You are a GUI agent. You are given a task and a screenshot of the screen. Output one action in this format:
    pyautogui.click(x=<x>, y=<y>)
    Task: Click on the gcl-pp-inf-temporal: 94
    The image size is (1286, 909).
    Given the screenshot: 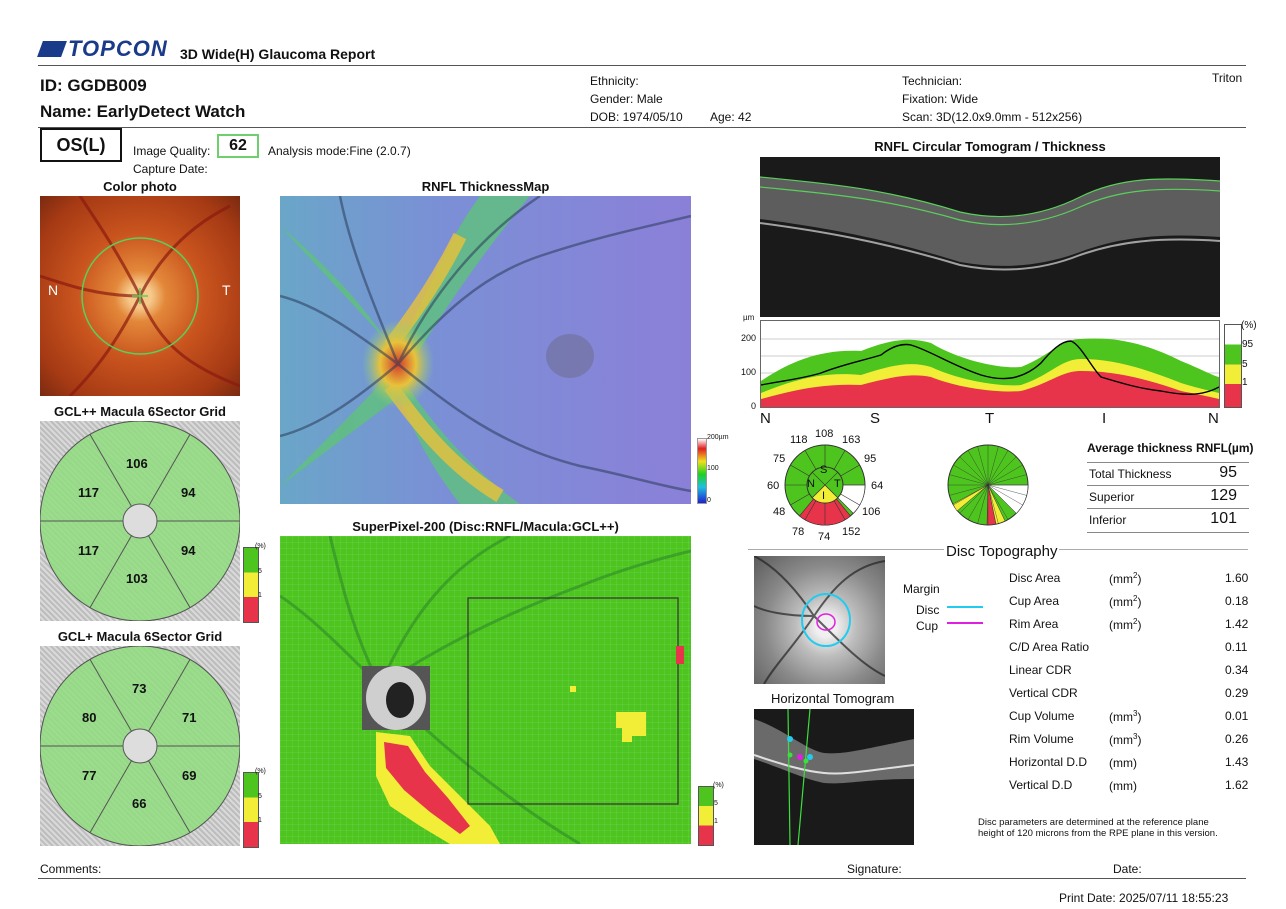 What is the action you would take?
    pyautogui.click(x=188, y=550)
    